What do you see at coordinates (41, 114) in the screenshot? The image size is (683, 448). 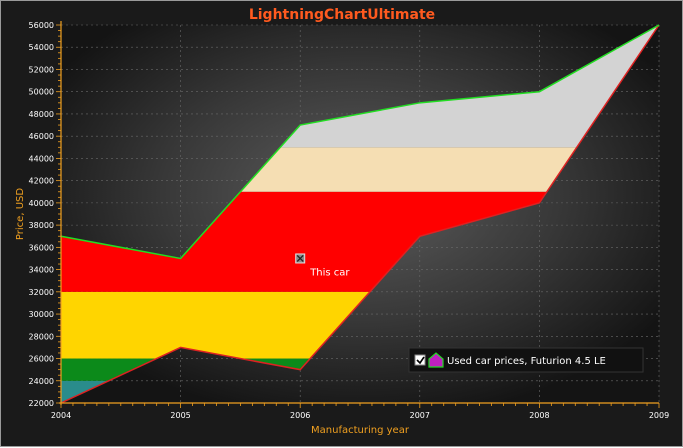 I see `y-tick-label: 48000` at bounding box center [41, 114].